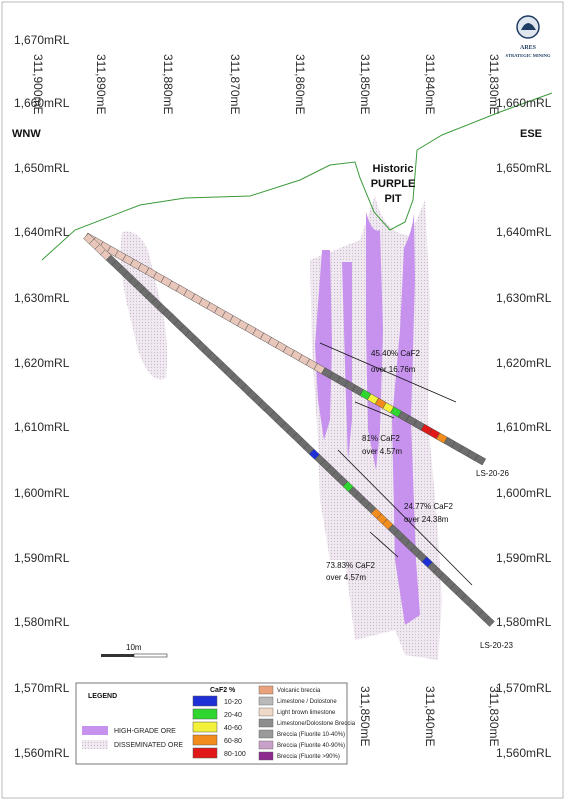 This screenshot has height=800, width=565. What do you see at coordinates (307, 702) in the screenshot?
I see `lithology-label: Limestone / Dolostone` at bounding box center [307, 702].